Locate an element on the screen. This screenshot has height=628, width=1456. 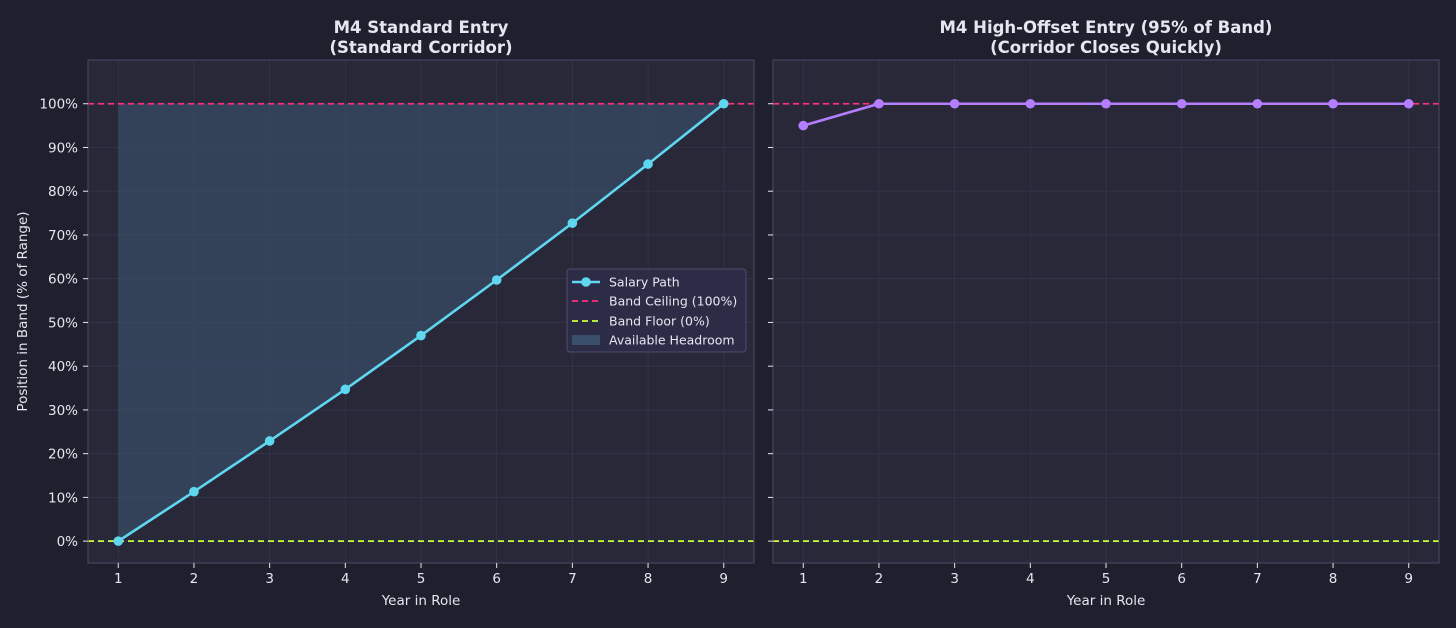
y-tick-label: 70% is located at coordinates (63, 236).